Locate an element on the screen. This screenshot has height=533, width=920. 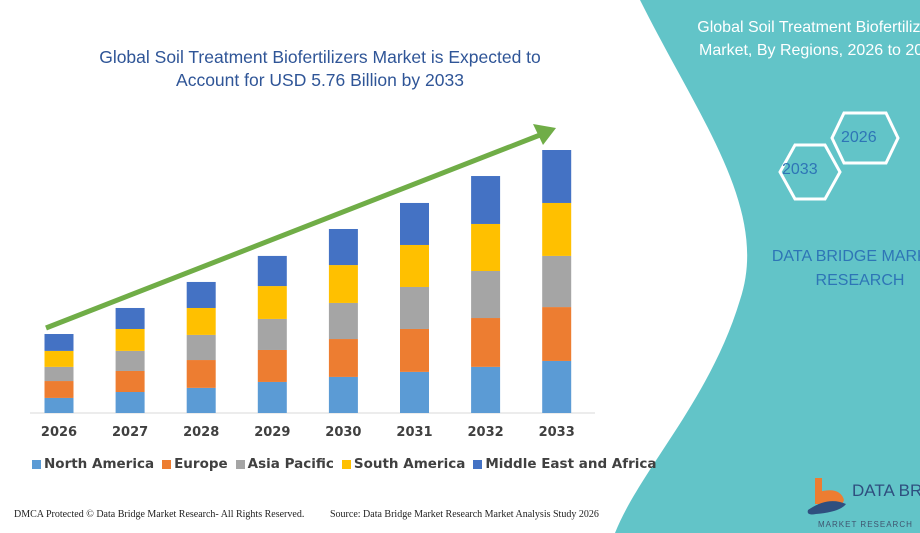
x-tick-label: 2032 is located at coordinates (485, 432).